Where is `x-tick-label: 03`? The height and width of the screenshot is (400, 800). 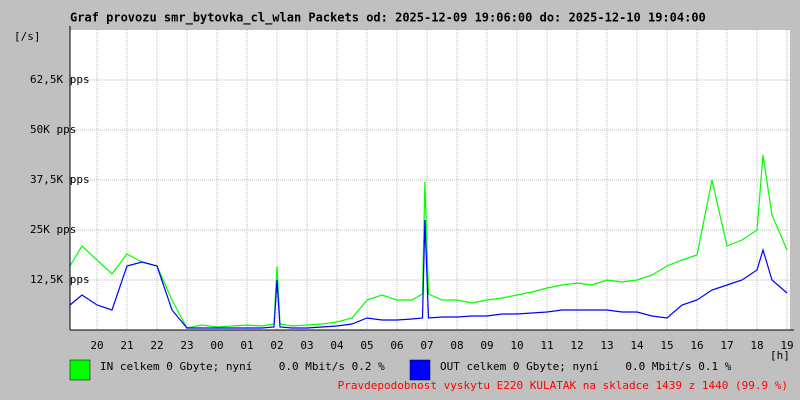 x-tick-label: 03 is located at coordinates (306, 345).